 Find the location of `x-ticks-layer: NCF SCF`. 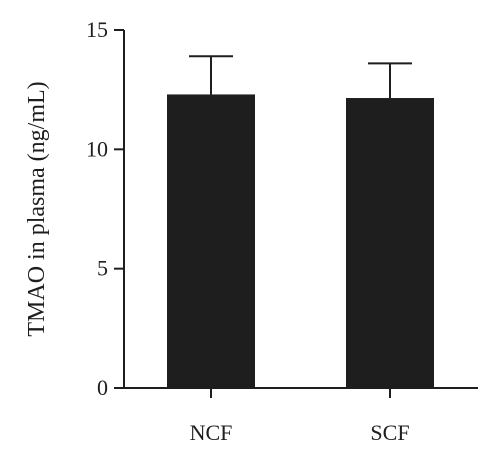

x-ticks-layer: NCF SCF is located at coordinates (300, 416).